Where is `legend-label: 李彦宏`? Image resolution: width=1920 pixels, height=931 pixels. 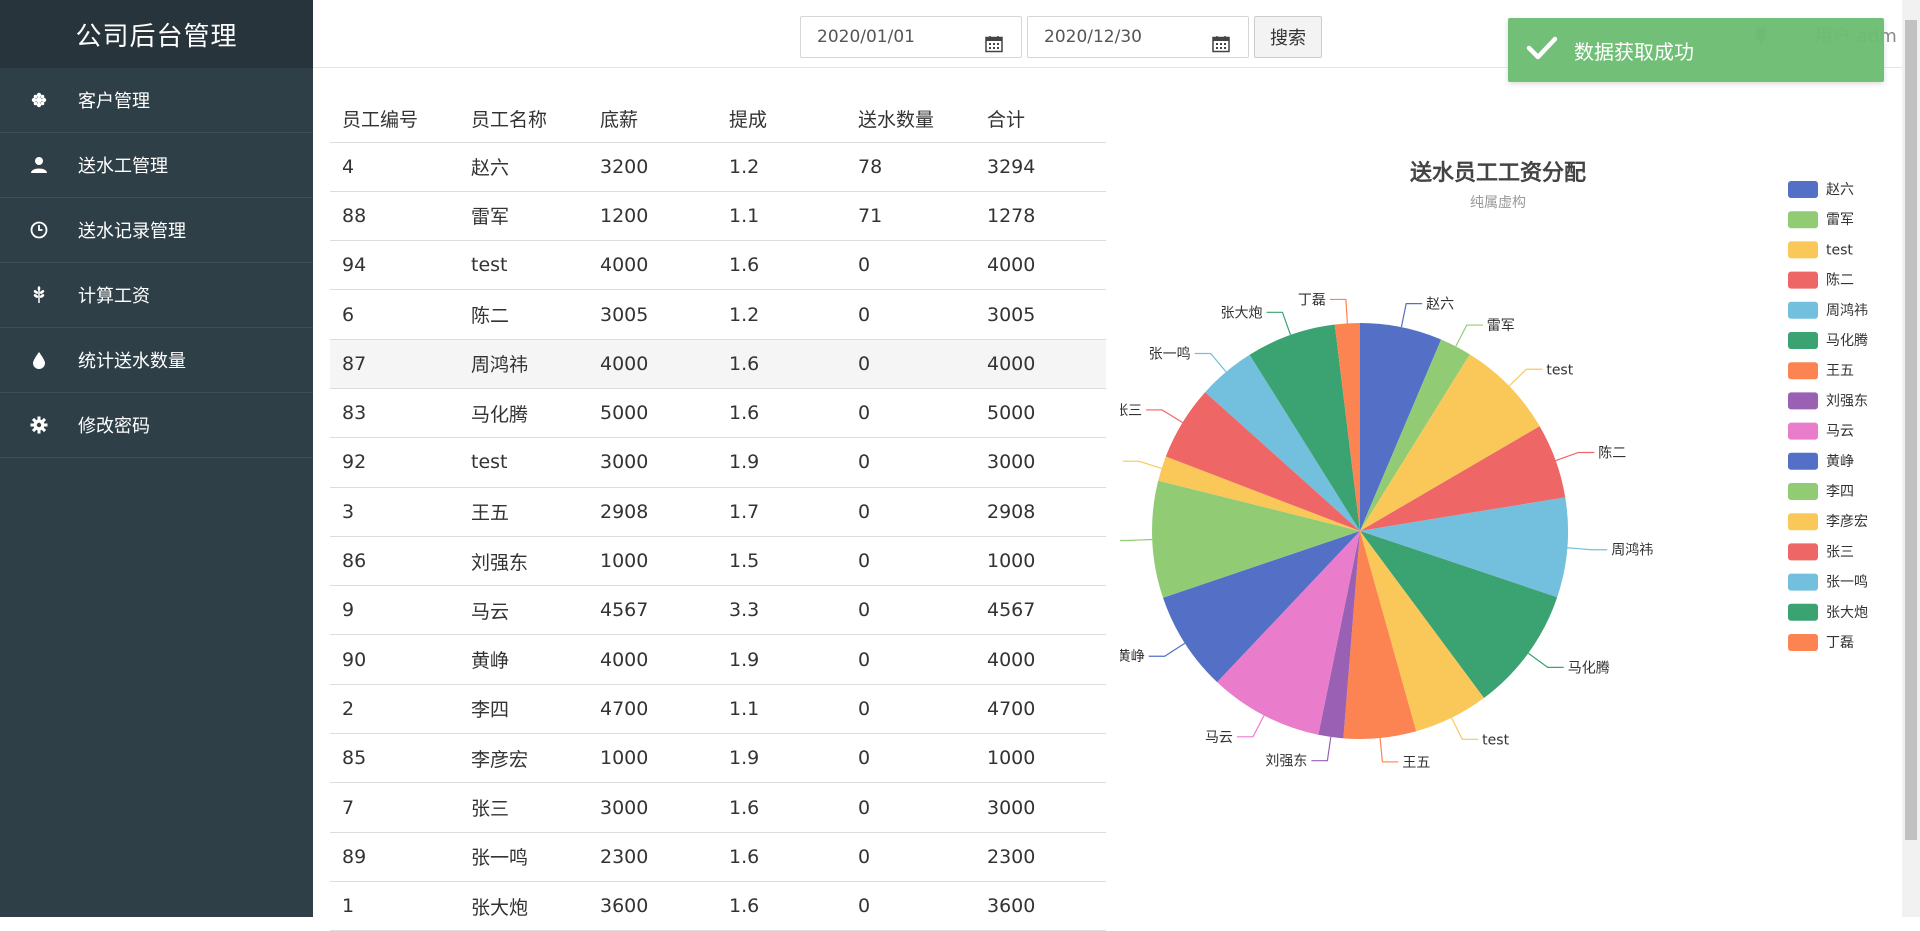
legend-label: 李彦宏 is located at coordinates (1847, 522).